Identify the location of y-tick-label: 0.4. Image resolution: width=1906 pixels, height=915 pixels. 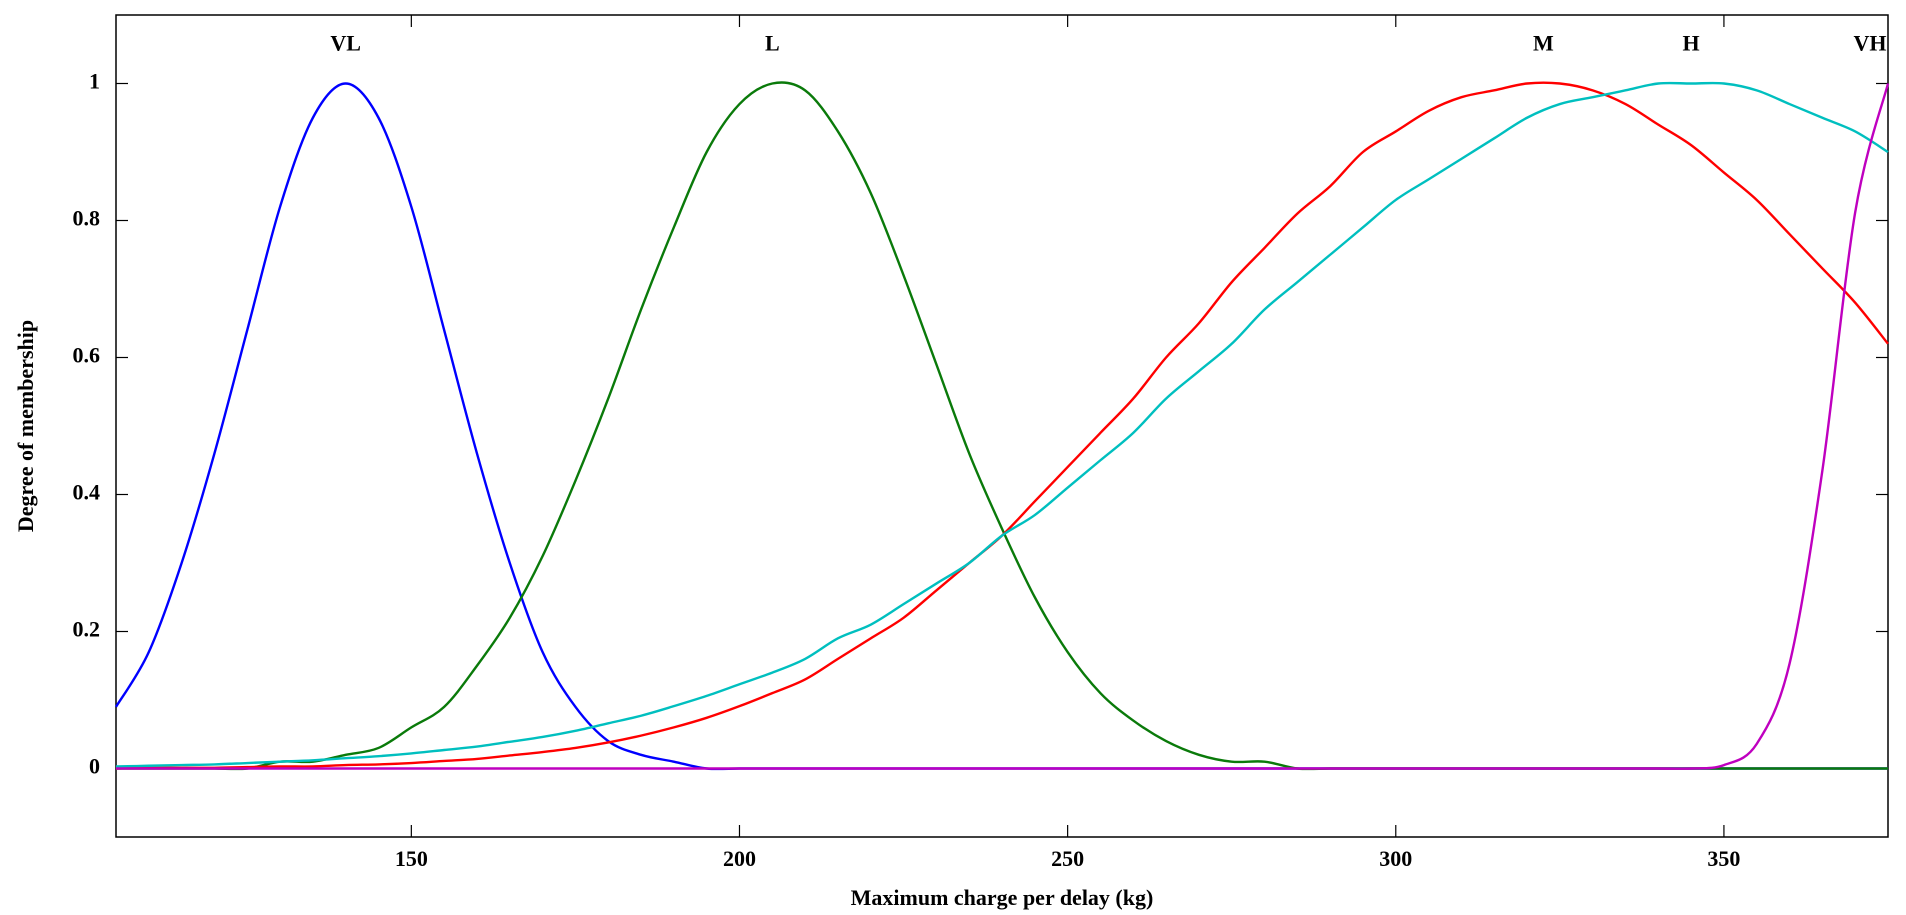
(87, 492).